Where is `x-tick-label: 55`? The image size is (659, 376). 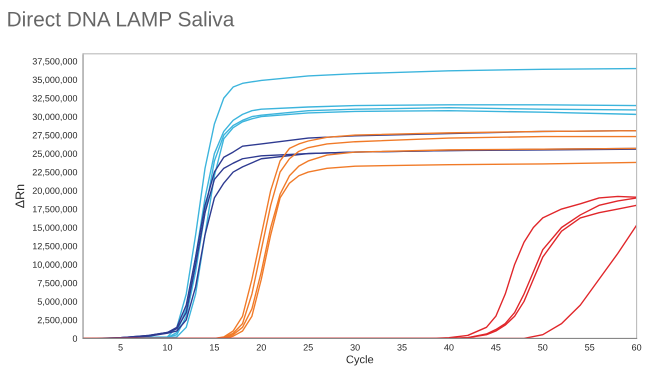
x-tick-label: 55 is located at coordinates (589, 347).